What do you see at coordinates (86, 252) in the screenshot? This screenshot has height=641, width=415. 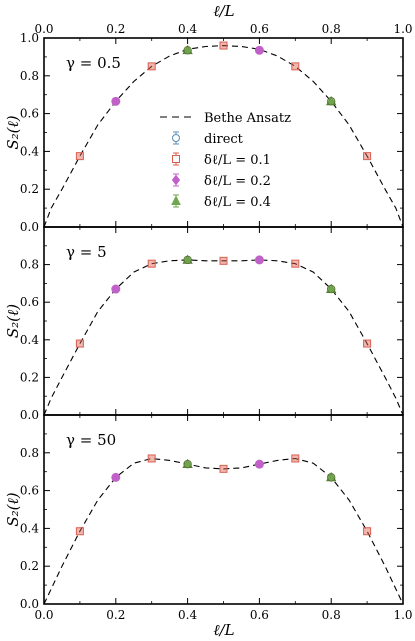 I see `panel-label: γ = 5` at bounding box center [86, 252].